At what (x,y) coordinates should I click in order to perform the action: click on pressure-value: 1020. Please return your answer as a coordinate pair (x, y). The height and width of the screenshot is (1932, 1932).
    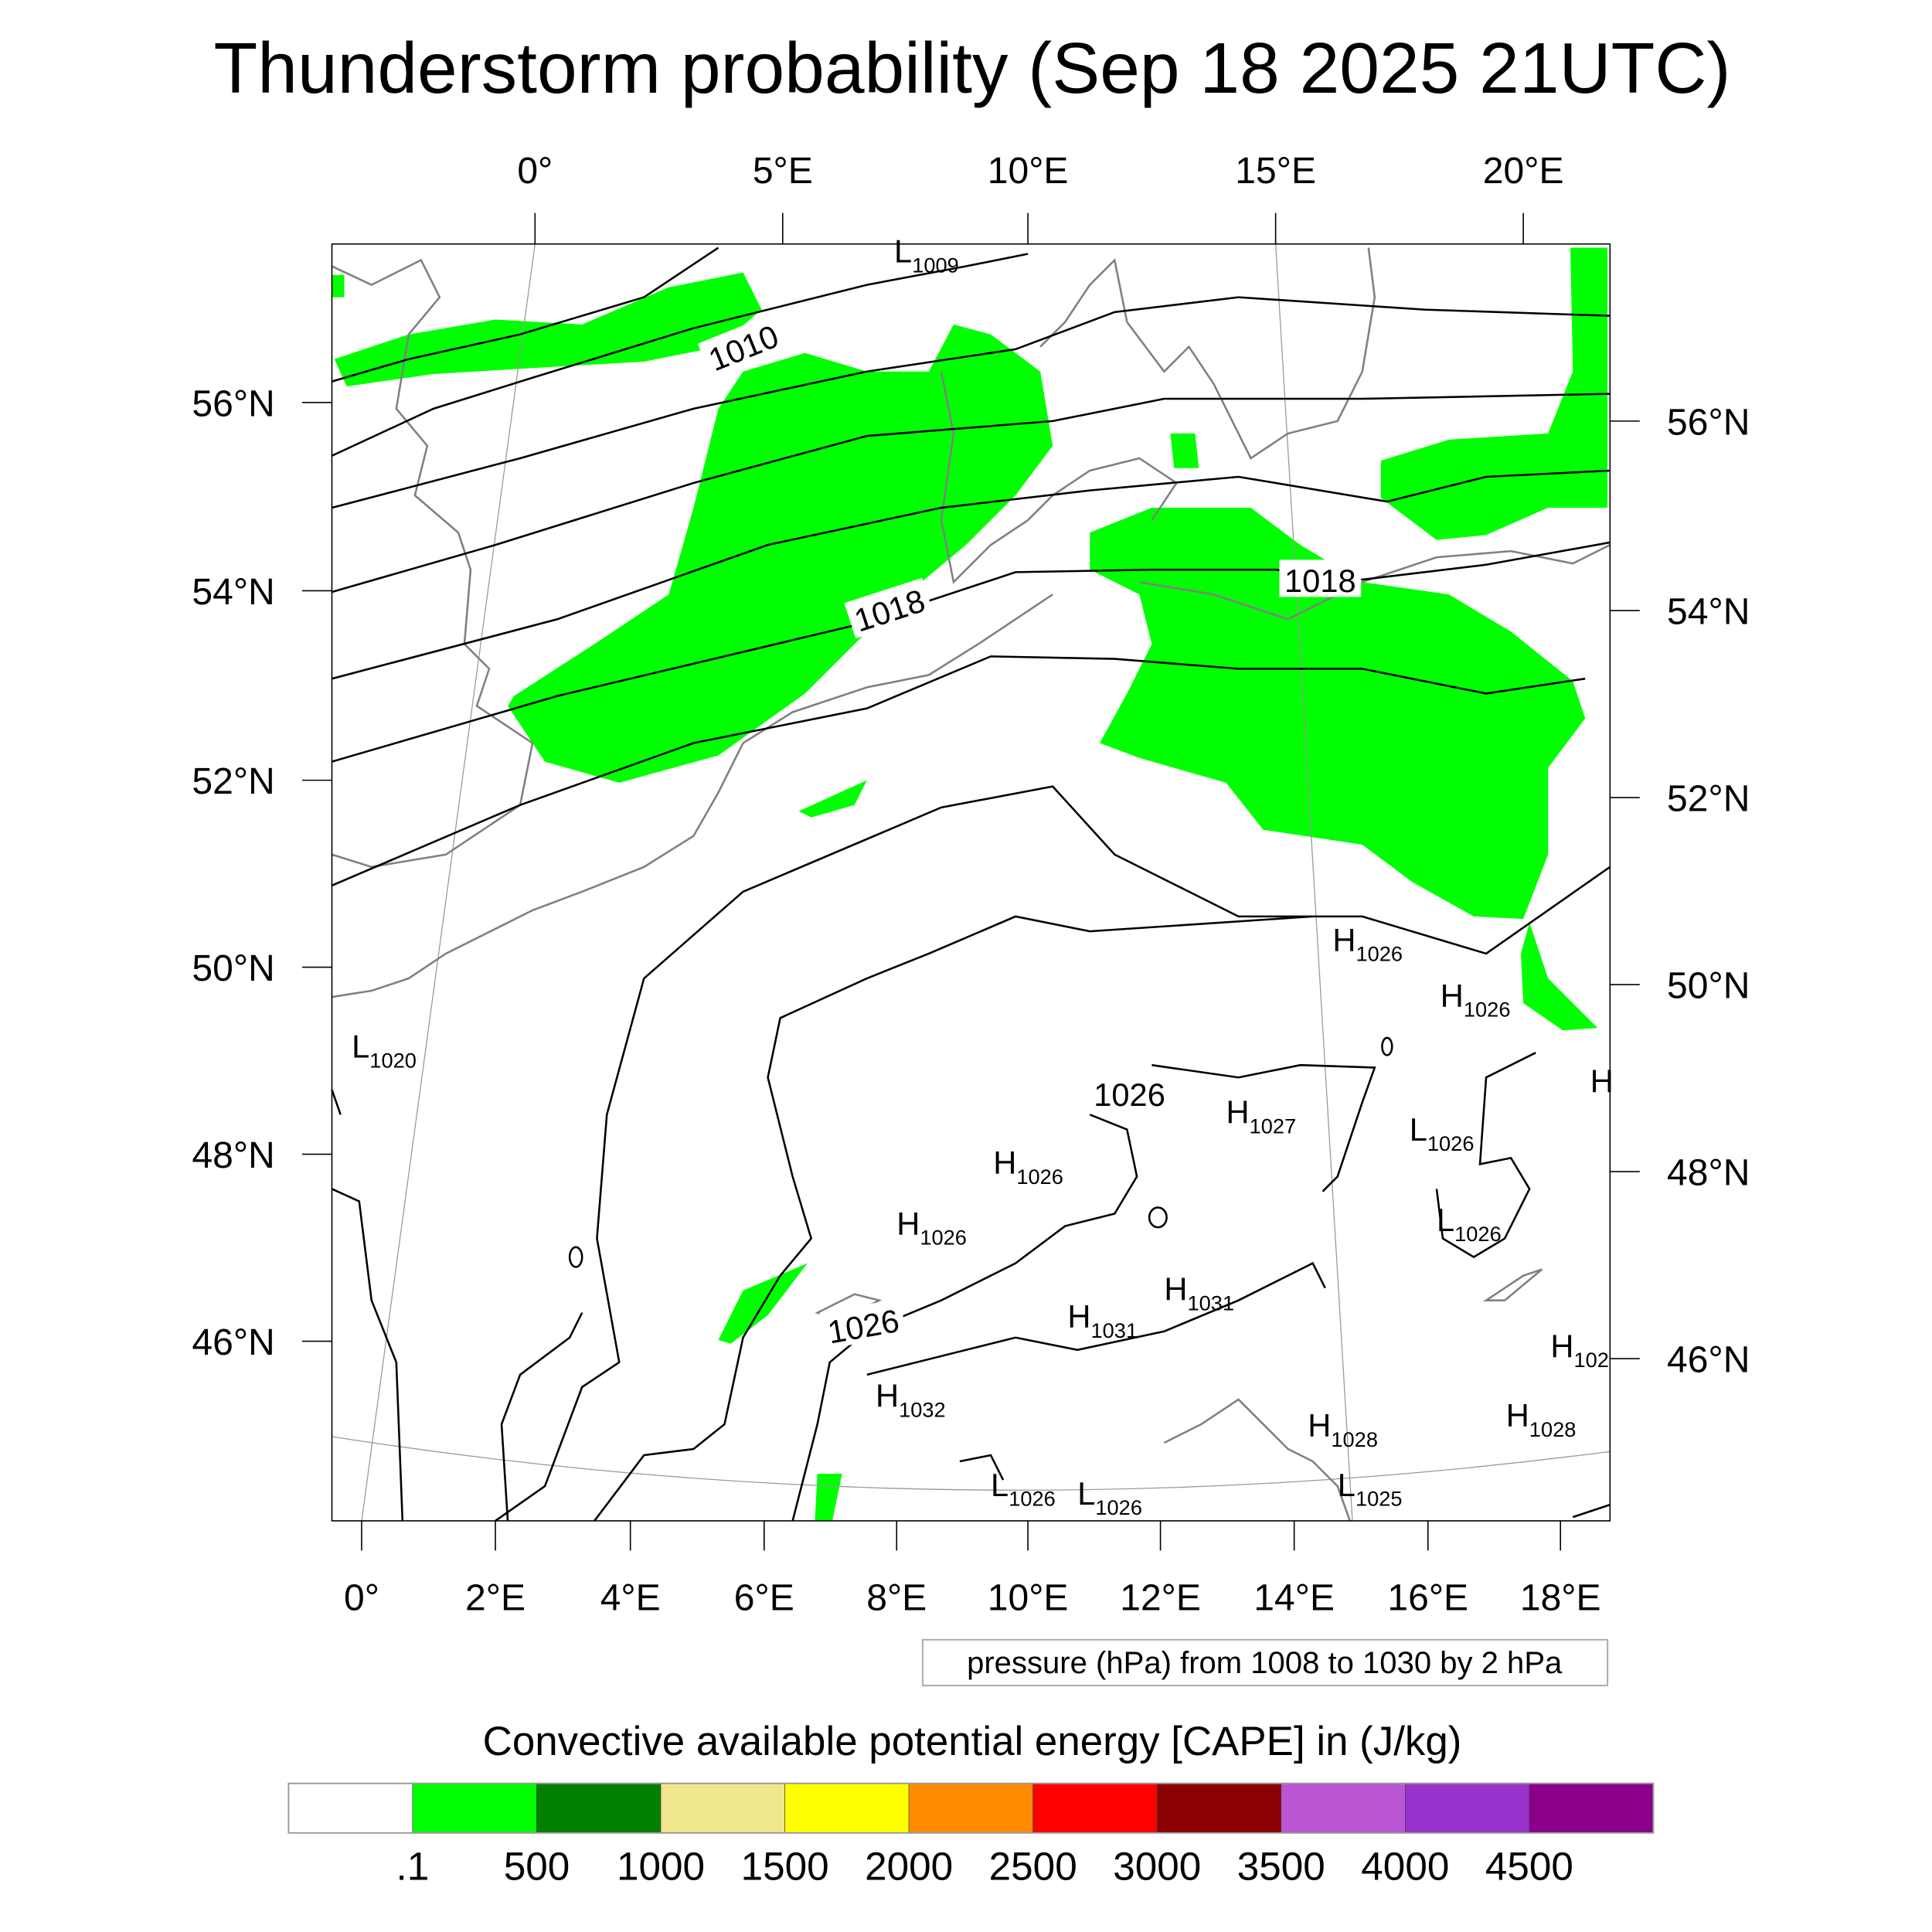
    Looking at the image, I should click on (393, 1060).